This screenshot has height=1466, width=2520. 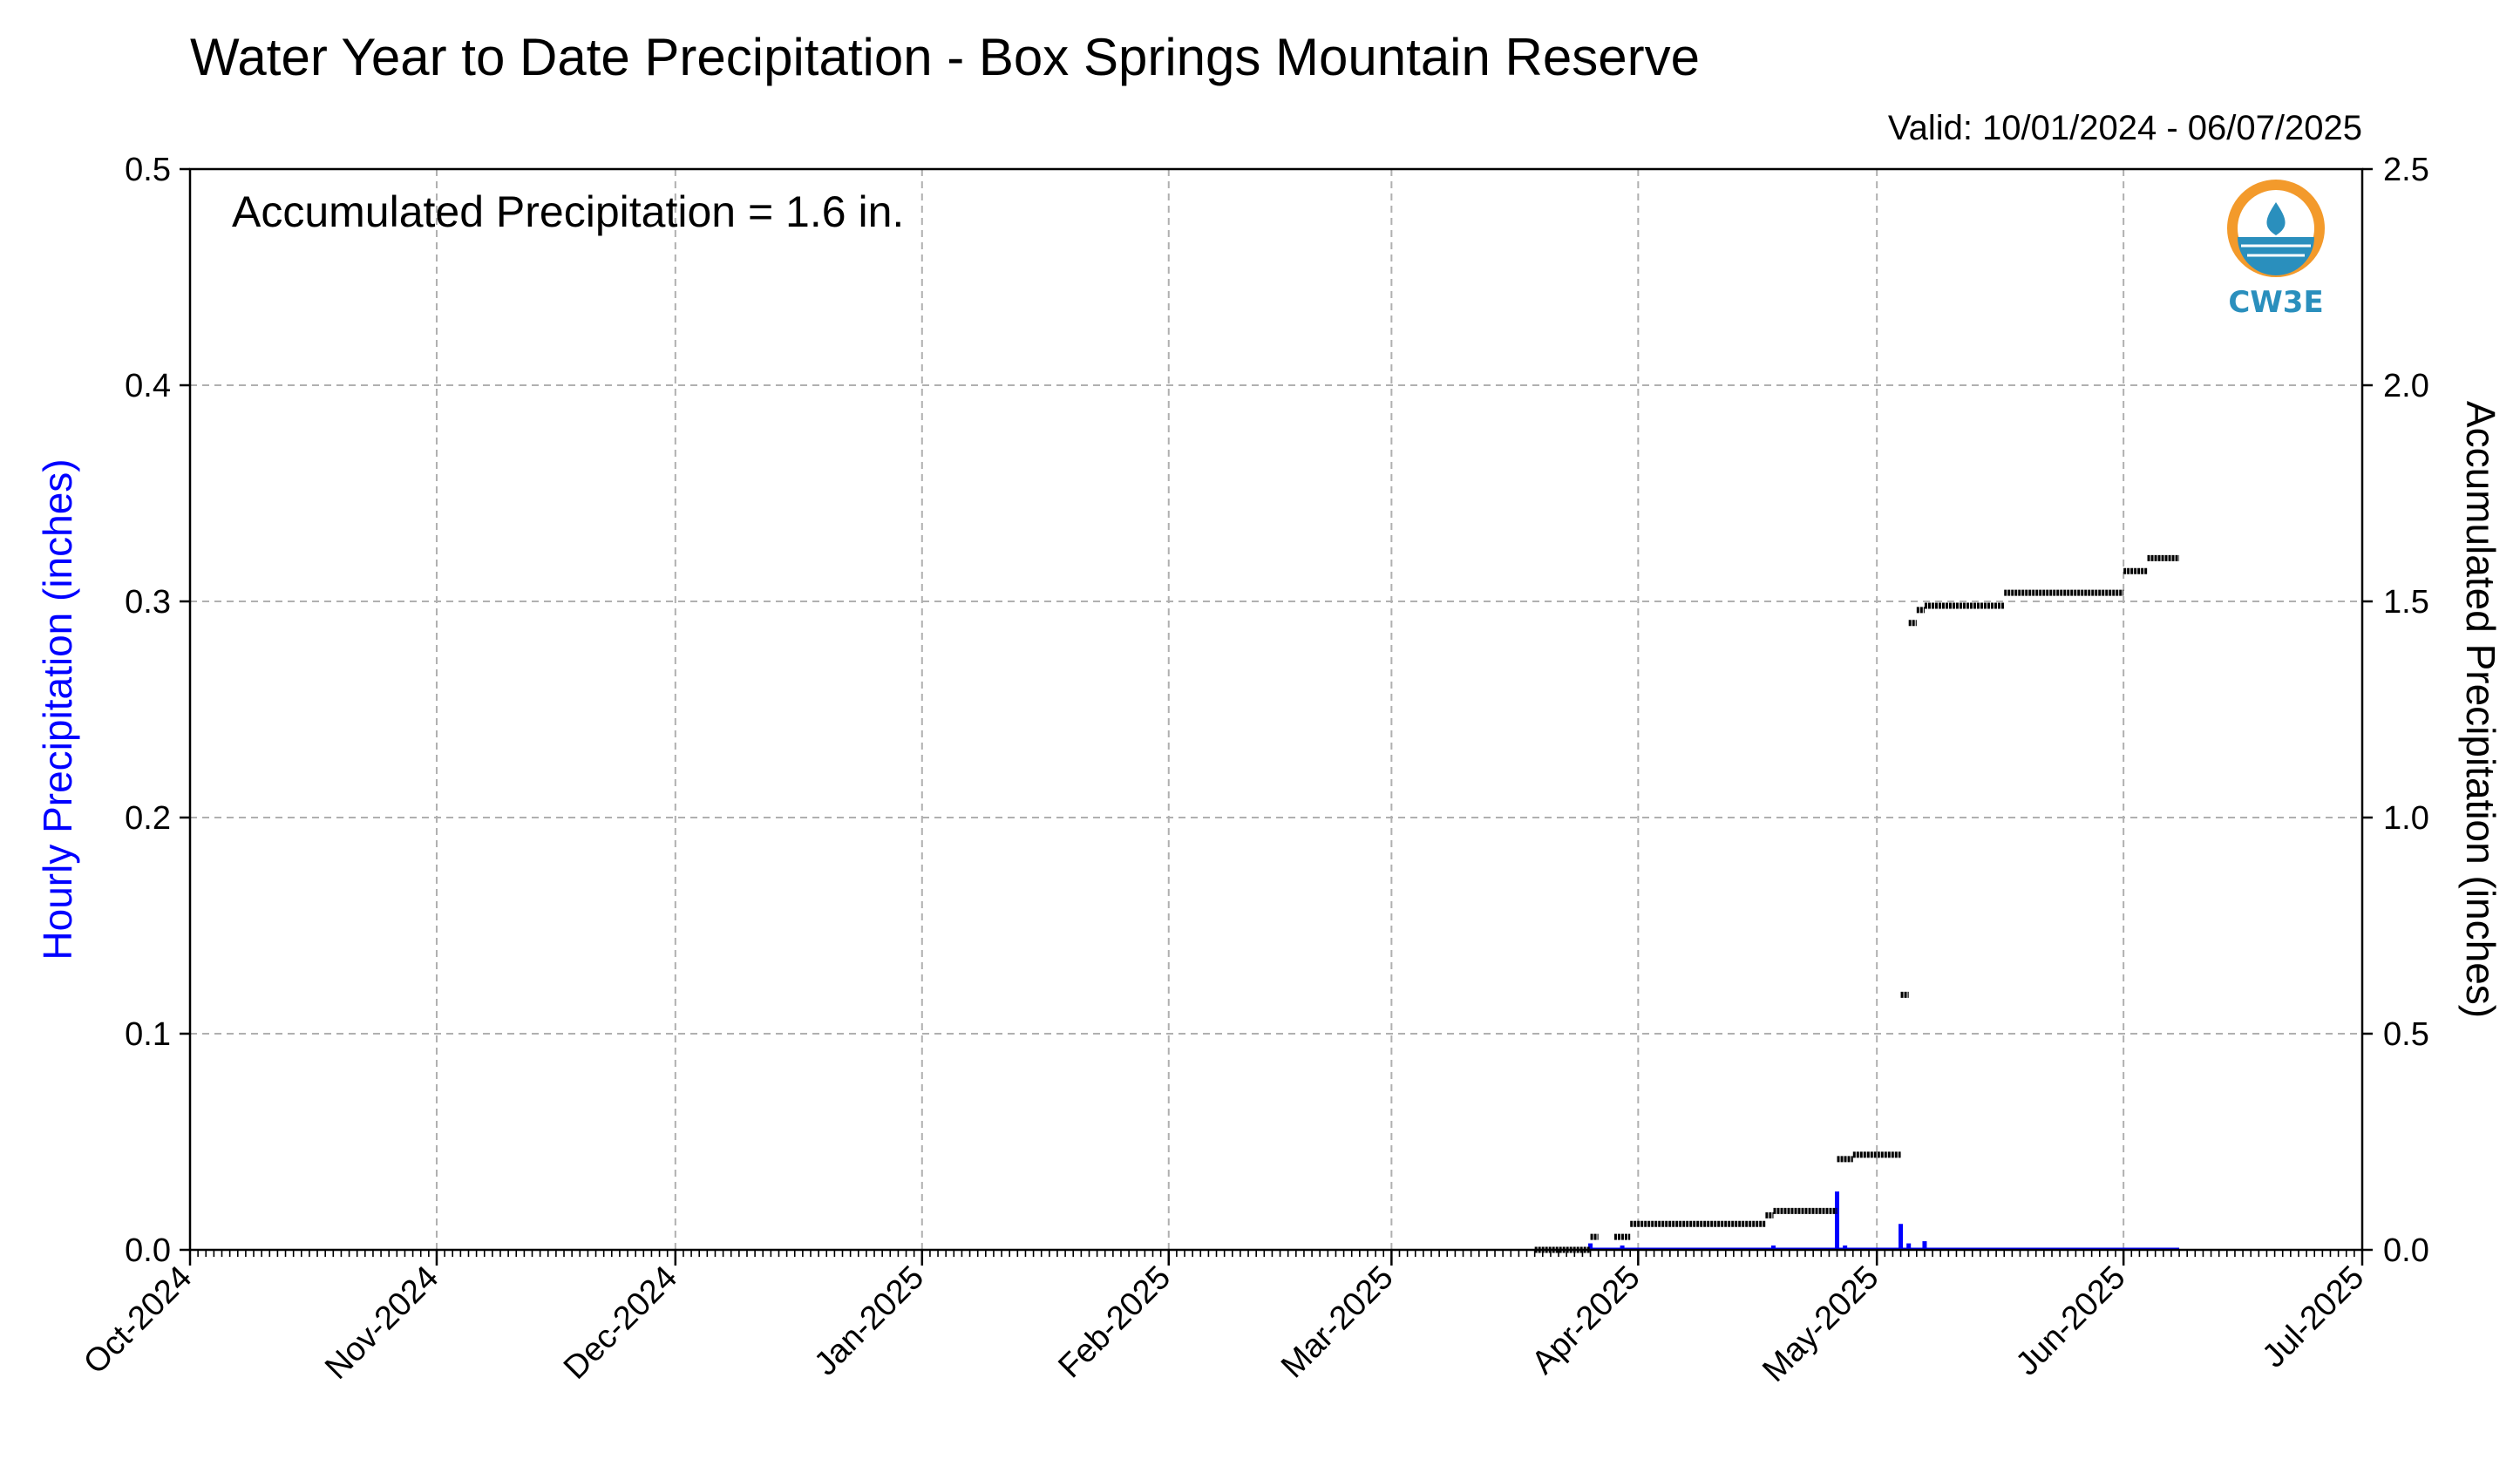 I want to click on x-tick-label: Jul-2025, so click(x=2314, y=1317).